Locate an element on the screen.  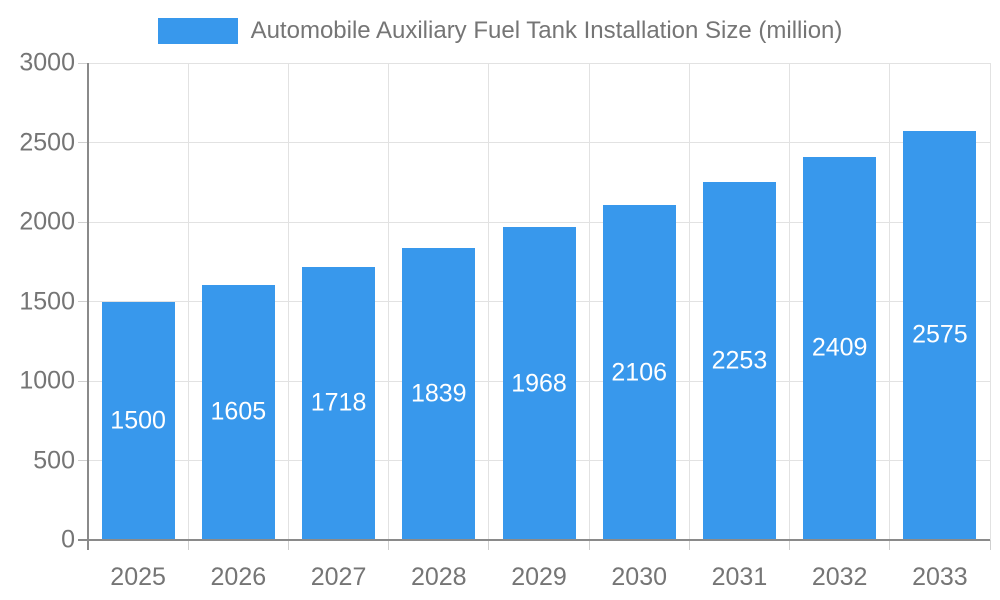
y-axis-label: 2500 is located at coordinates (47, 142).